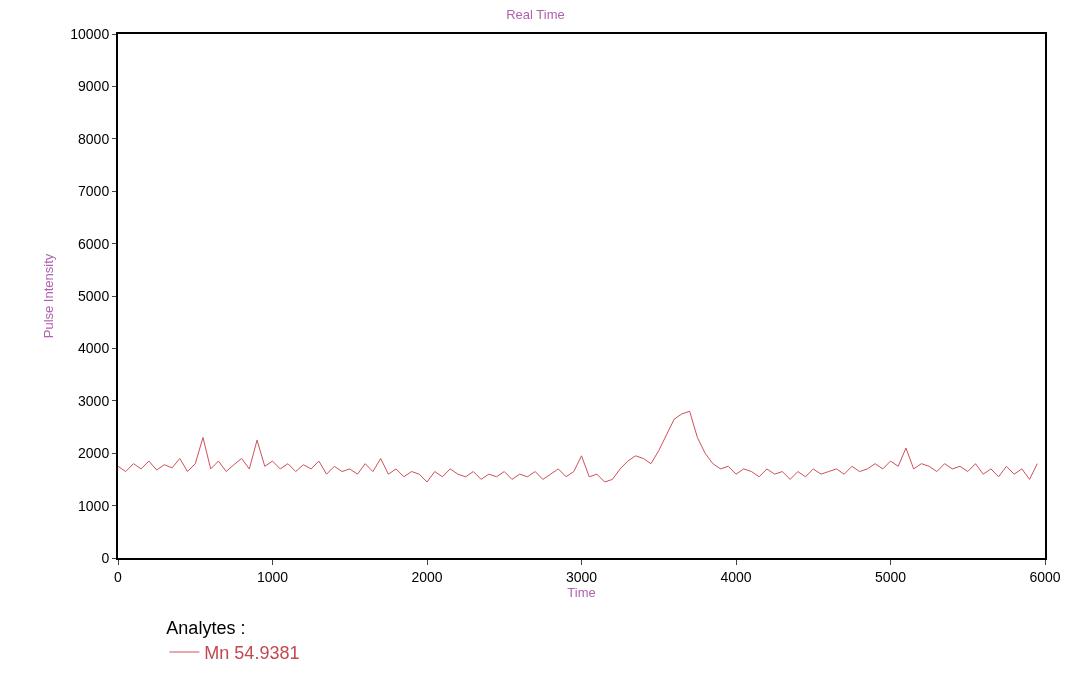 The image size is (1071, 682). Describe the element at coordinates (581, 592) in the screenshot. I see `x-axis-title: Time` at that location.